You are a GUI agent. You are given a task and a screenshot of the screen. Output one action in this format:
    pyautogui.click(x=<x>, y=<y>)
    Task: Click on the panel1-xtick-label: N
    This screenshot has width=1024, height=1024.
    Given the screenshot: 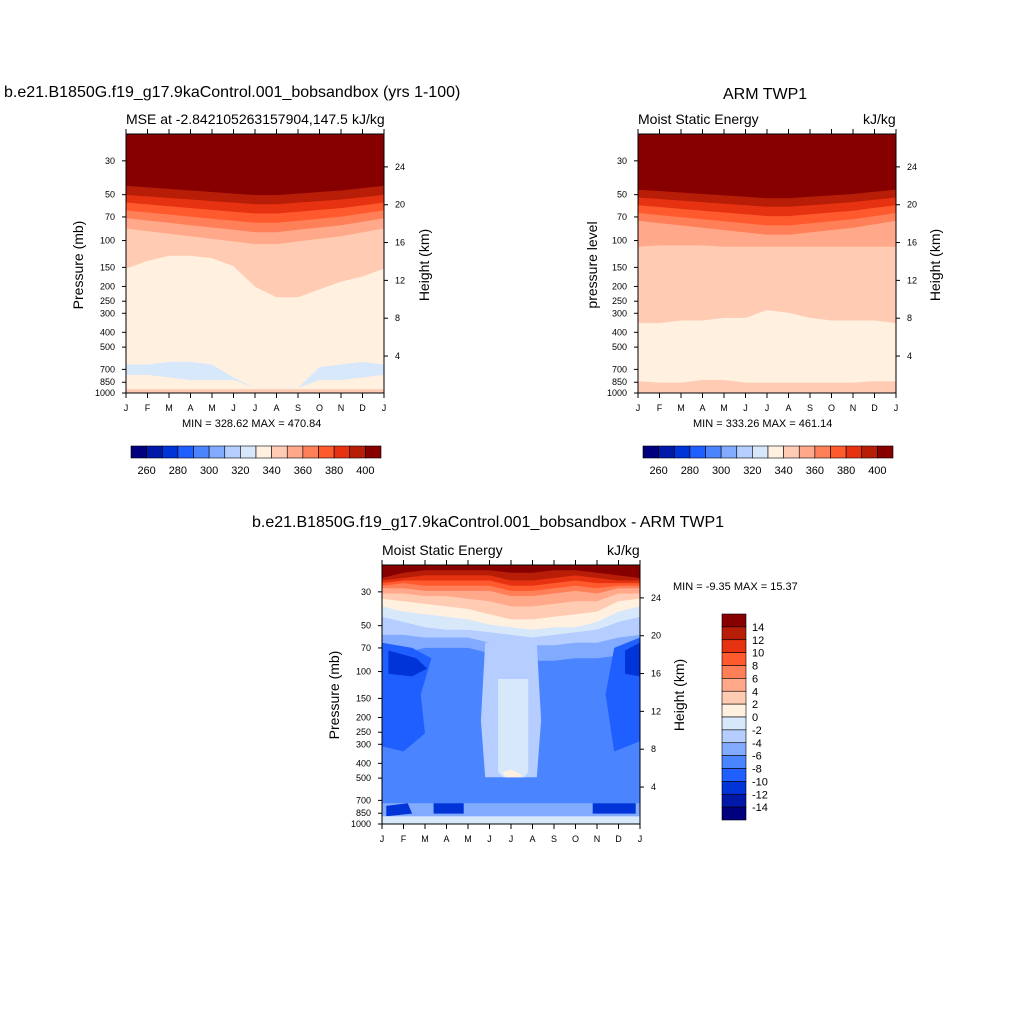 What is the action you would take?
    pyautogui.click(x=341, y=408)
    